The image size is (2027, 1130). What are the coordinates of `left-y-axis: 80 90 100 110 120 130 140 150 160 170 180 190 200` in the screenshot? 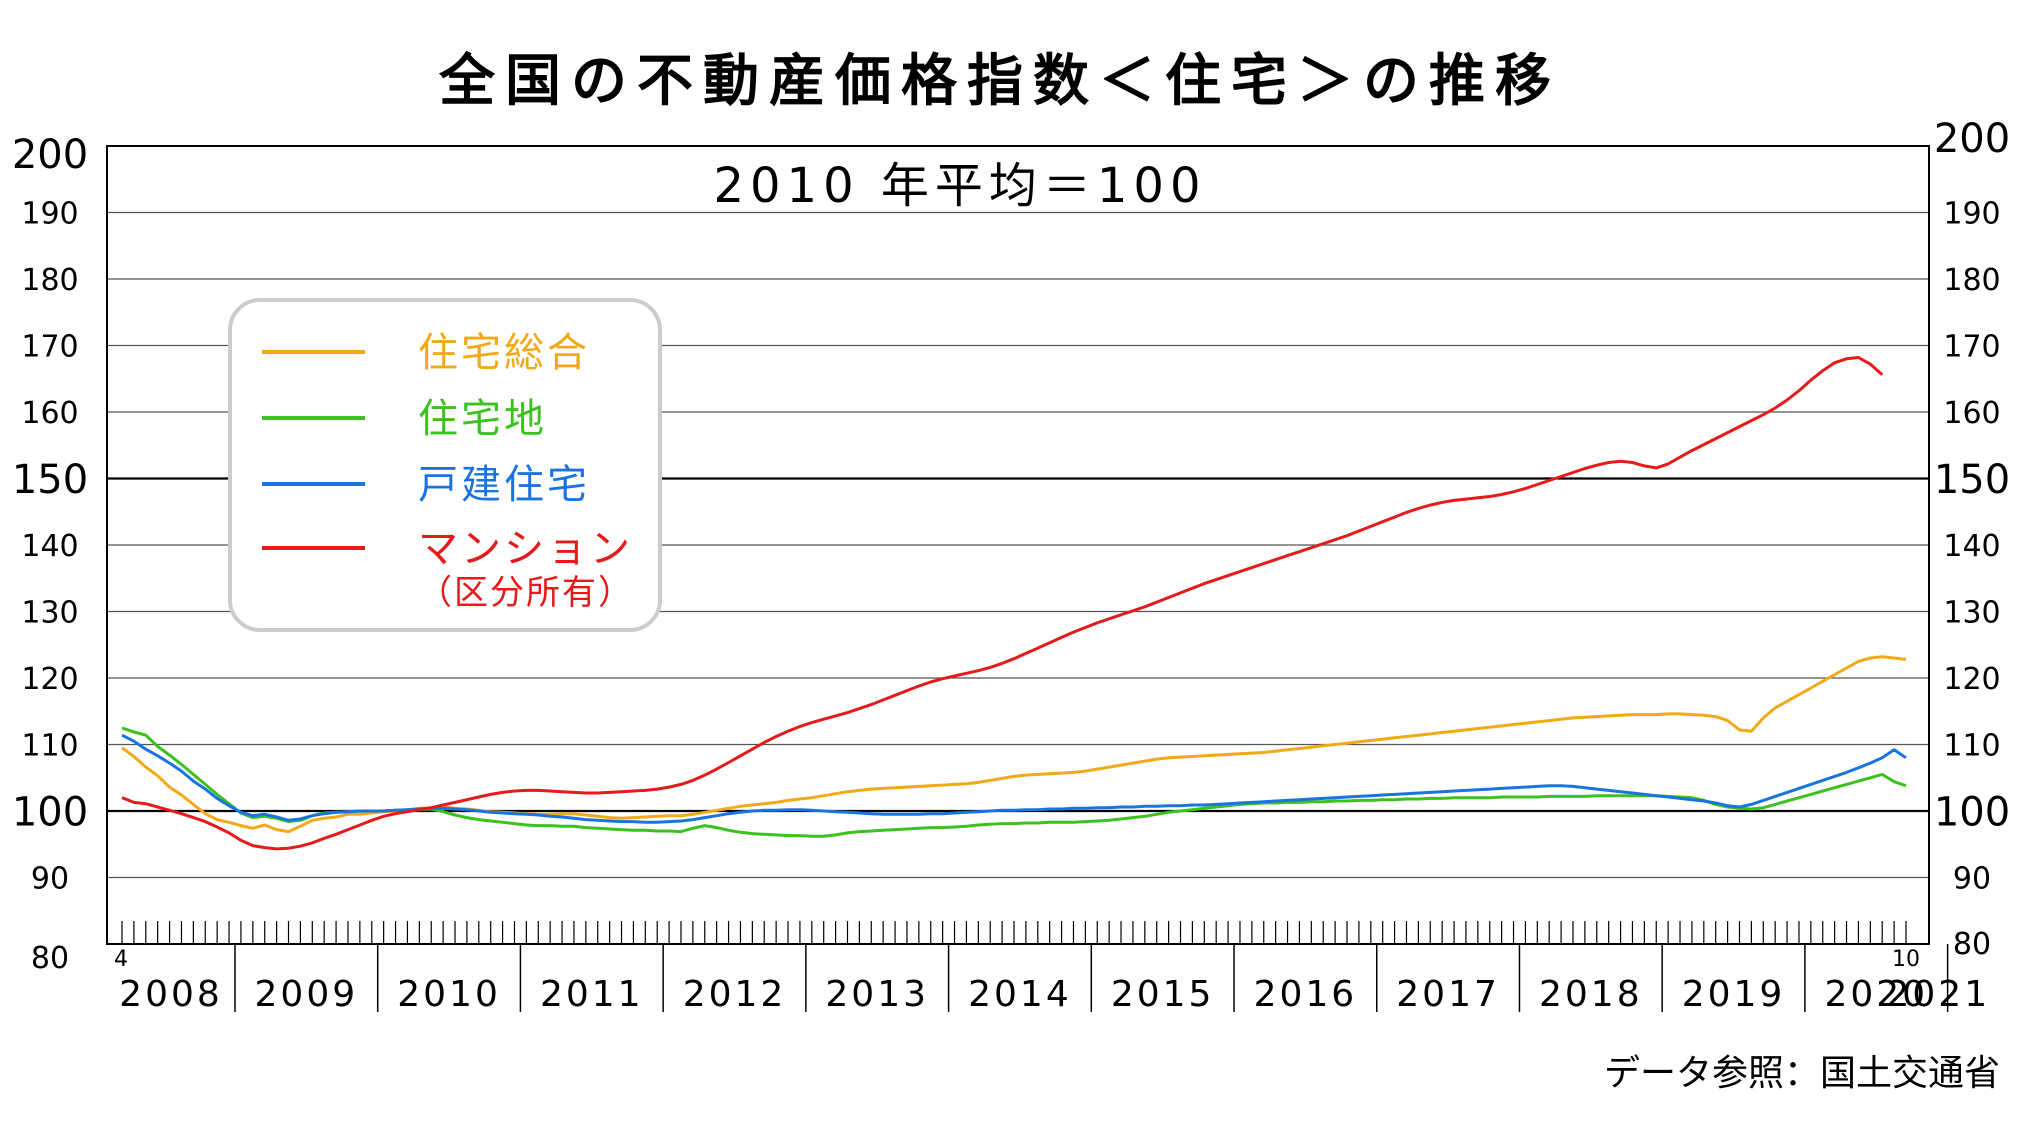 It's located at (50, 554).